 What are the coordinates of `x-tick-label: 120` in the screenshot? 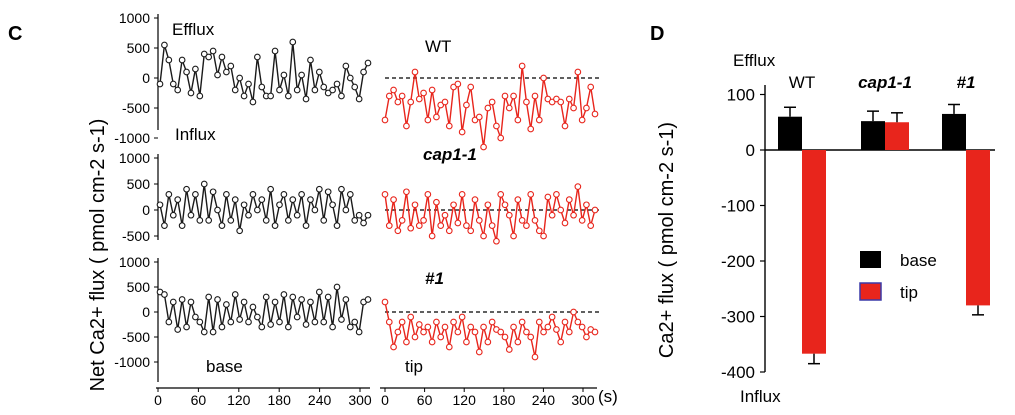 It's located at (465, 400).